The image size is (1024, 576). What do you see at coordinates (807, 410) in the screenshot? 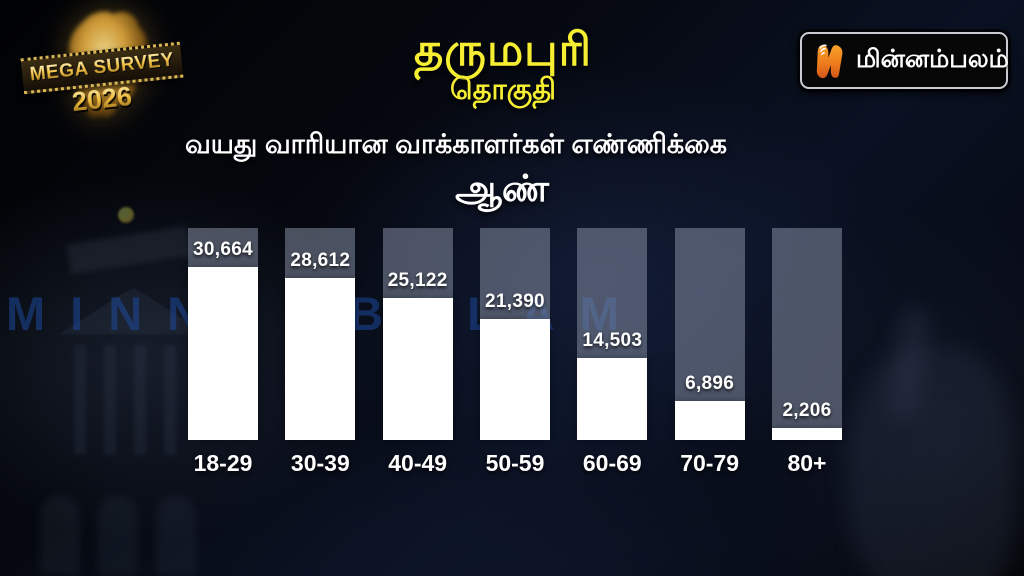
I see `bar-value-label: 2,206` at bounding box center [807, 410].